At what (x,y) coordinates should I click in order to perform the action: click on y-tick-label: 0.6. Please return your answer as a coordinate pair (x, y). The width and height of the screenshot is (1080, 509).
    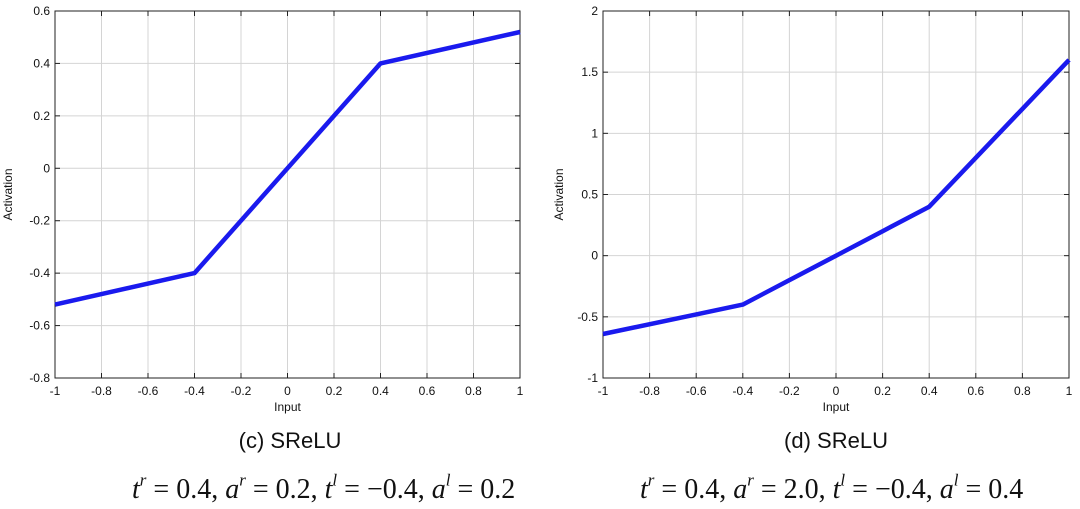
    Looking at the image, I should click on (41, 11).